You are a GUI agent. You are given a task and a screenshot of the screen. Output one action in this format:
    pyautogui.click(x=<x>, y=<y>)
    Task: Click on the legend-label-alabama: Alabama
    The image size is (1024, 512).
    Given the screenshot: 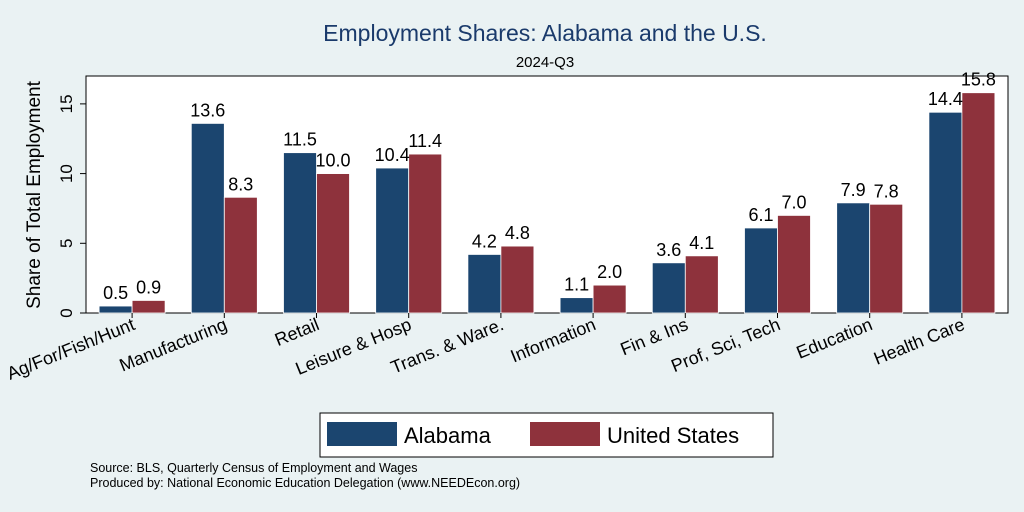 What is the action you would take?
    pyautogui.click(x=448, y=435)
    